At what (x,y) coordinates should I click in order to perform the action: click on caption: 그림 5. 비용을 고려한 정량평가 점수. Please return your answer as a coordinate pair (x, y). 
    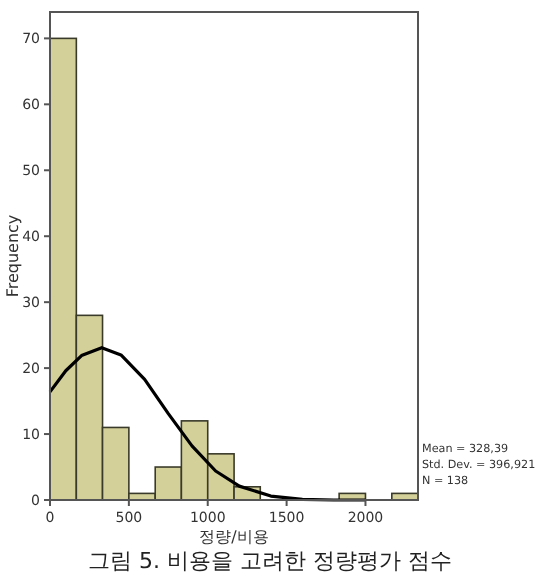
    Looking at the image, I should click on (270, 561).